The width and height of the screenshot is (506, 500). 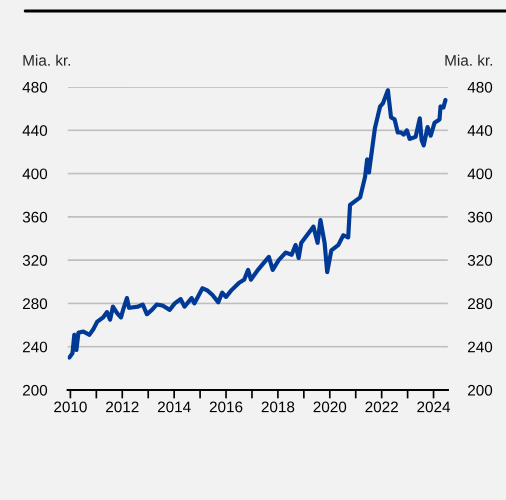 What do you see at coordinates (35, 87) in the screenshot?
I see `y-tick-label: 480` at bounding box center [35, 87].